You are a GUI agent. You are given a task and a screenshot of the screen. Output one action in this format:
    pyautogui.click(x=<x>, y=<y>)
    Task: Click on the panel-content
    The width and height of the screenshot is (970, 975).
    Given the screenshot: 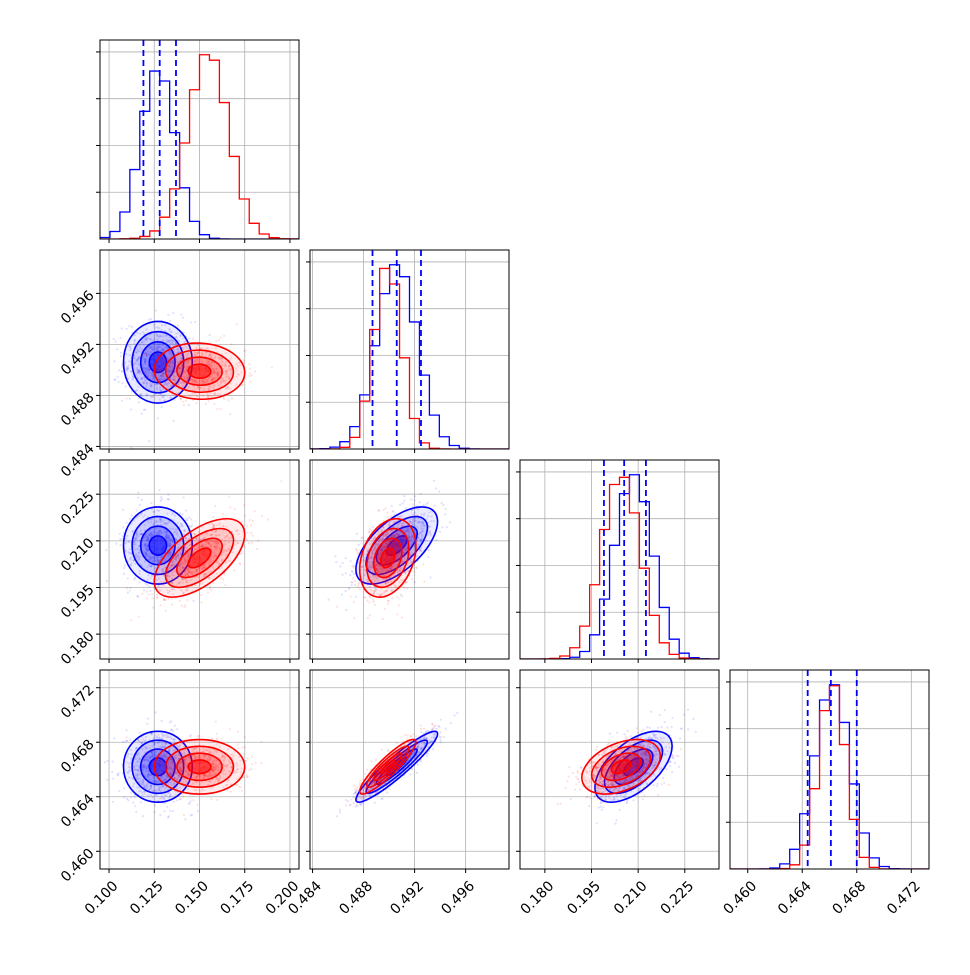 What is the action you would take?
    pyautogui.click(x=409, y=559)
    